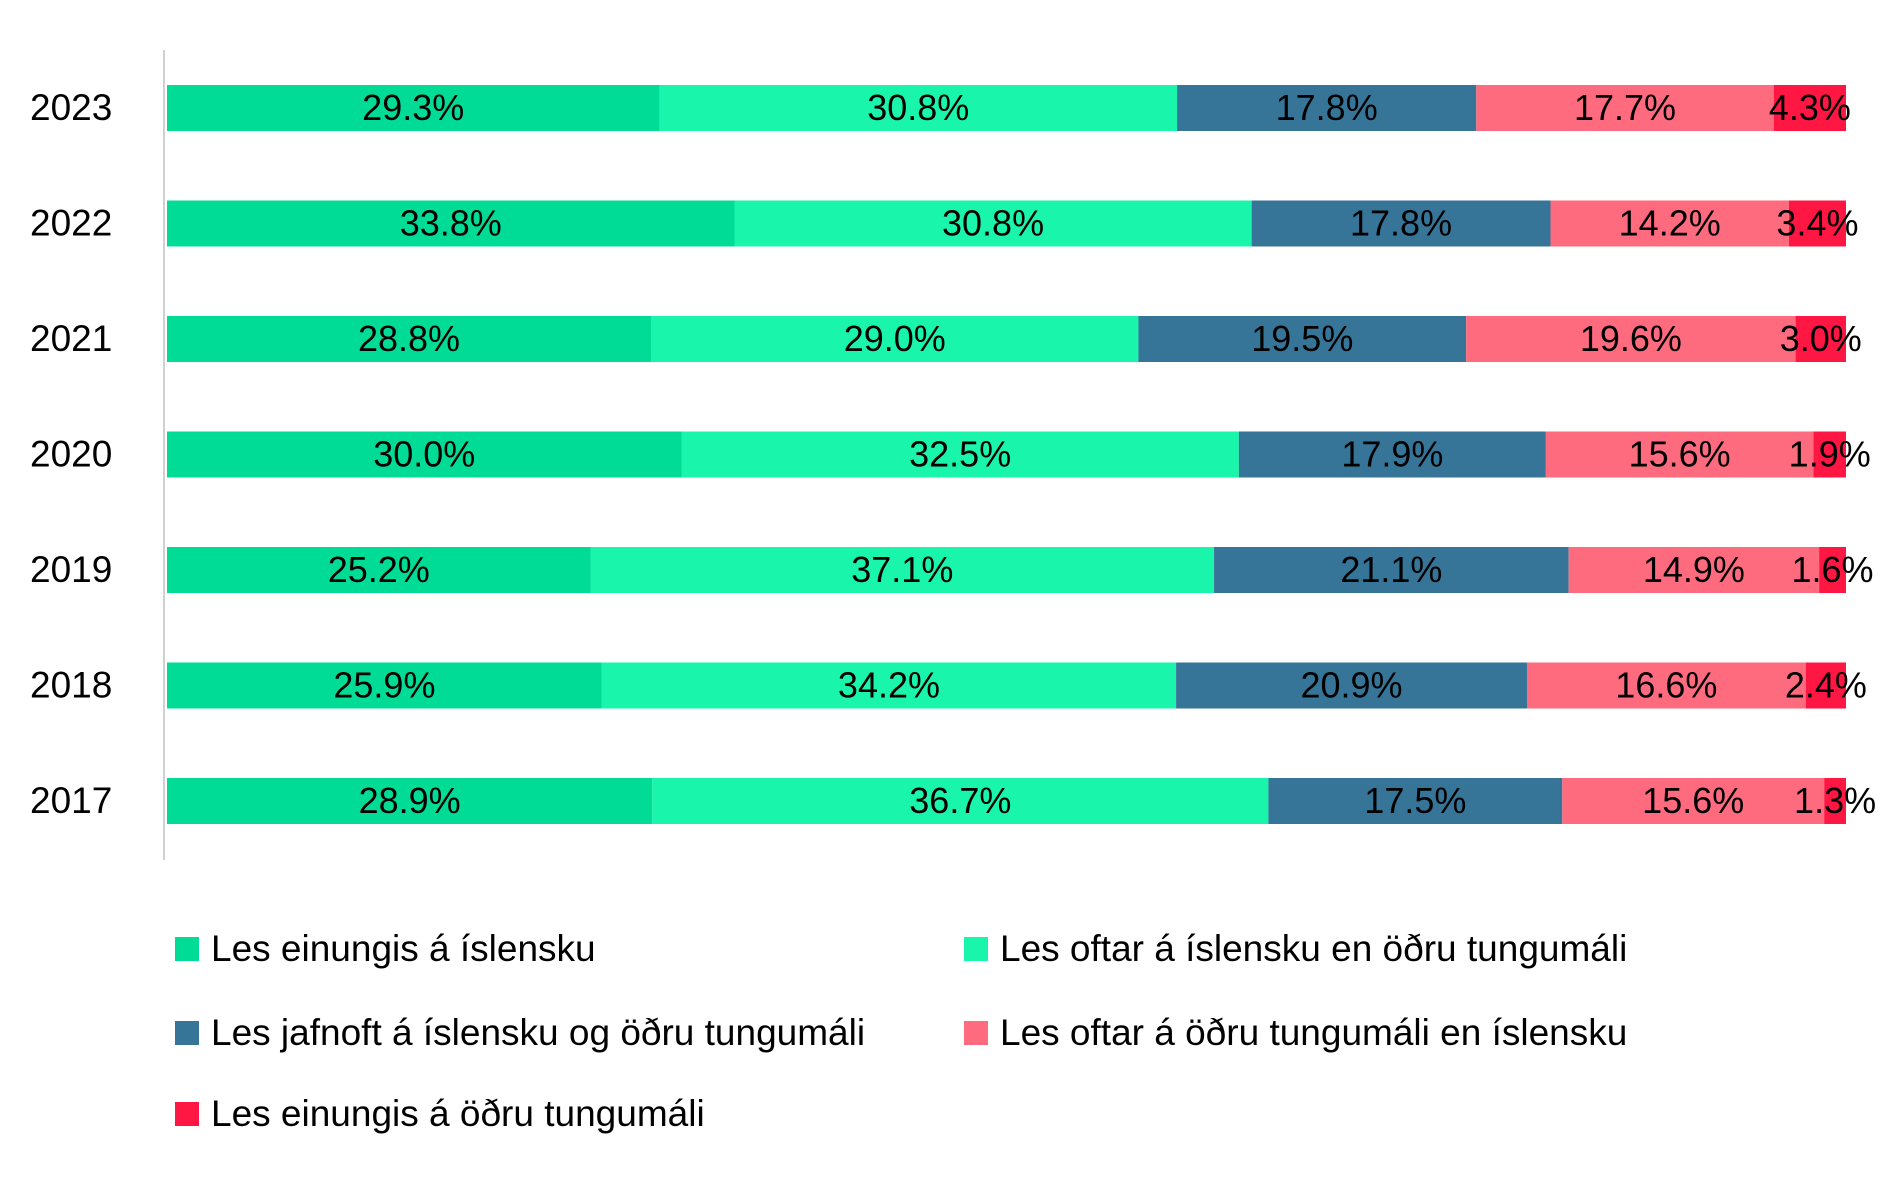  Describe the element at coordinates (71, 800) in the screenshot. I see `y-tick-label: 2017` at that location.